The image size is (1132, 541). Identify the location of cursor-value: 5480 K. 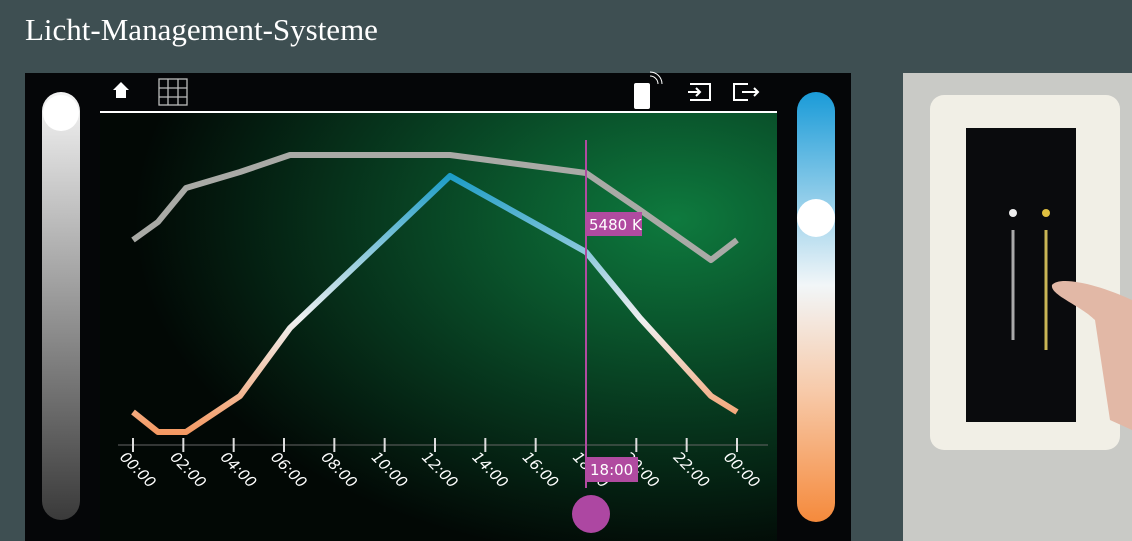
(616, 225).